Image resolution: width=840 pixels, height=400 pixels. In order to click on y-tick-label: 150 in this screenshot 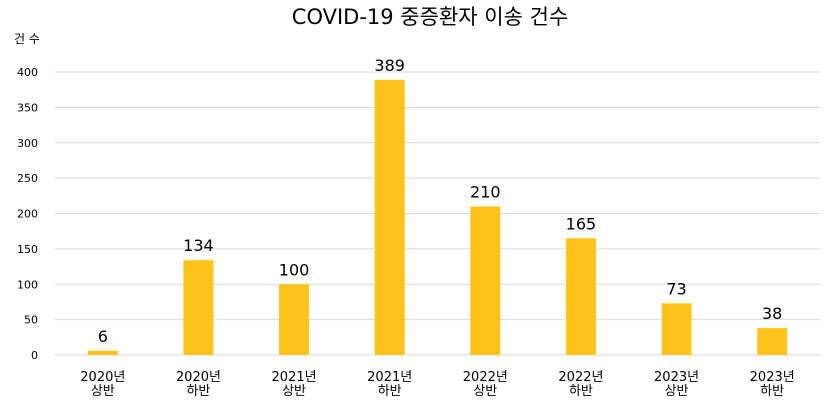, I will do `click(27, 249)`.